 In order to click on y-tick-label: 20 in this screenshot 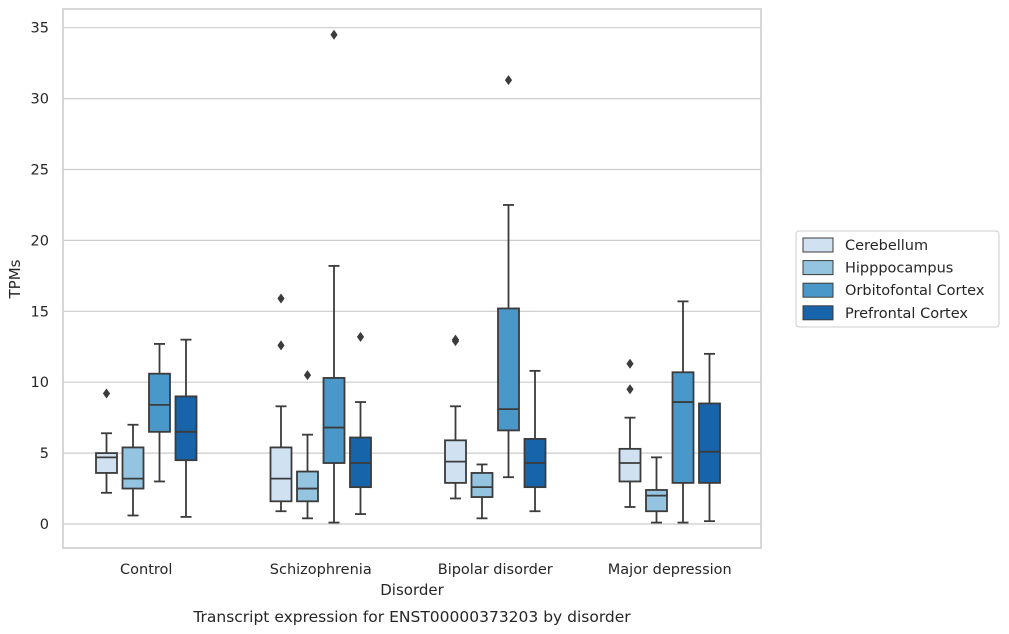, I will do `click(40, 241)`.